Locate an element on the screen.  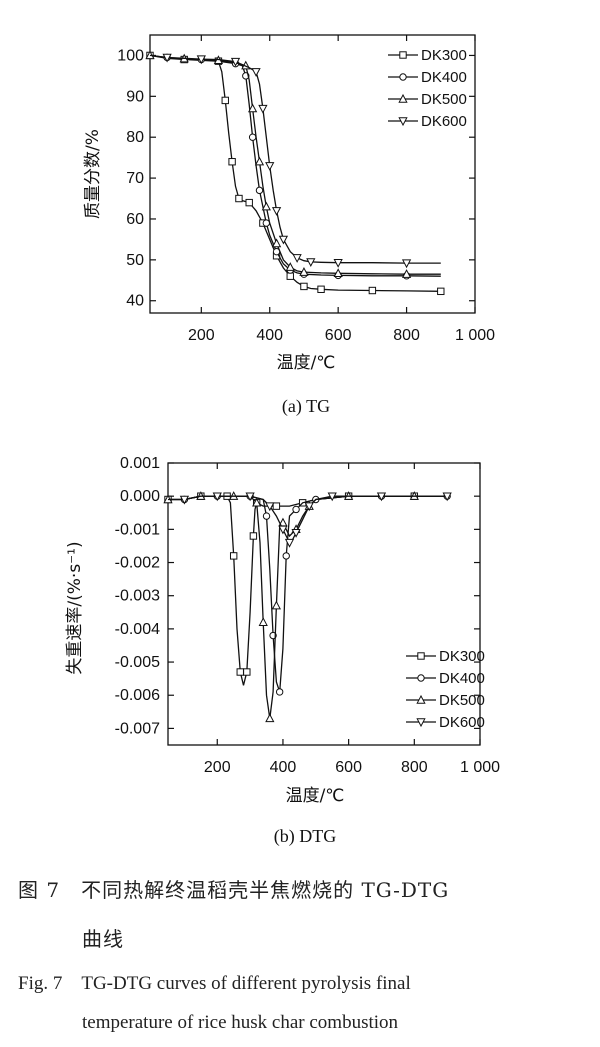
tg-legend-label-dk400: DK400 is located at coordinates (444, 77).